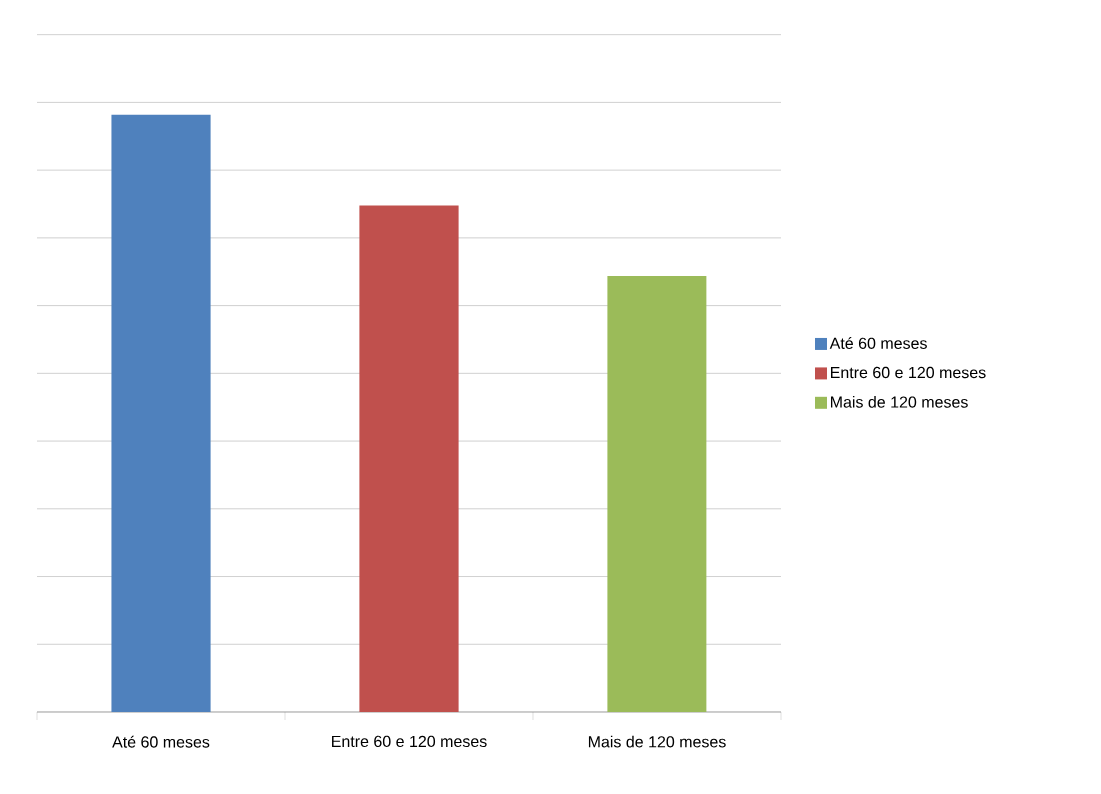 This screenshot has width=1101, height=794. I want to click on x-tick-label: Entre 60 e 120 meses, so click(409, 741).